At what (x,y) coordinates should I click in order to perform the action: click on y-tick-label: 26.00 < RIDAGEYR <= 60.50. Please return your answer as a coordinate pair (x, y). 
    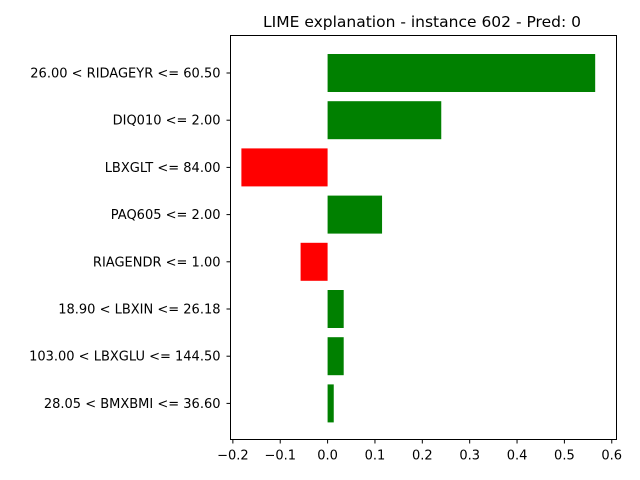
    Looking at the image, I should click on (125, 74).